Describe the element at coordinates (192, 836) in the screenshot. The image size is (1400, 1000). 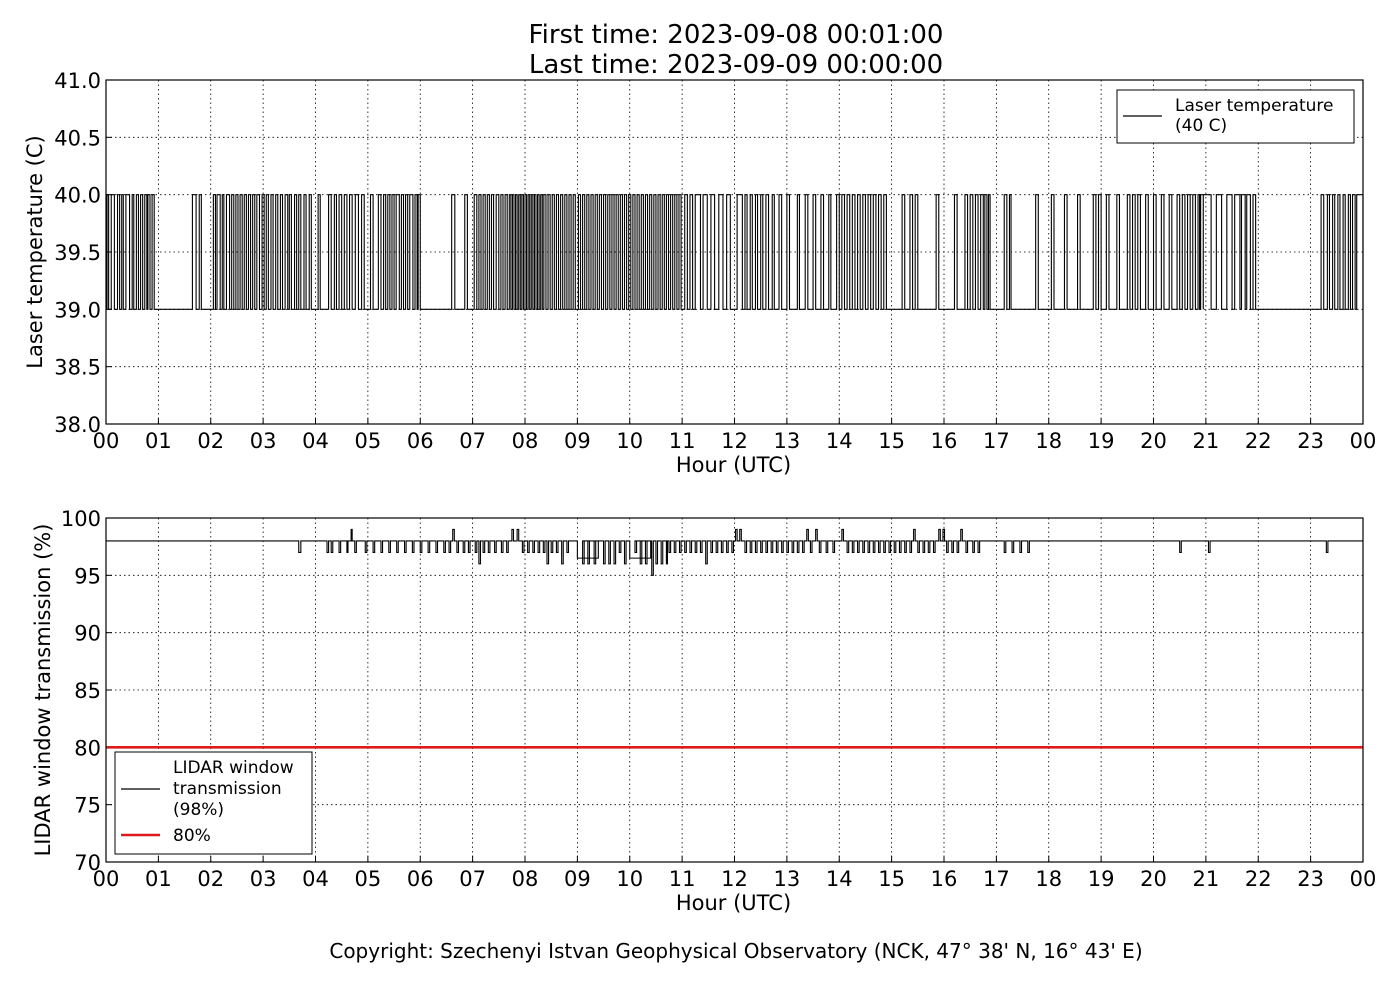
I see `legend-entry-text: 80%` at that location.